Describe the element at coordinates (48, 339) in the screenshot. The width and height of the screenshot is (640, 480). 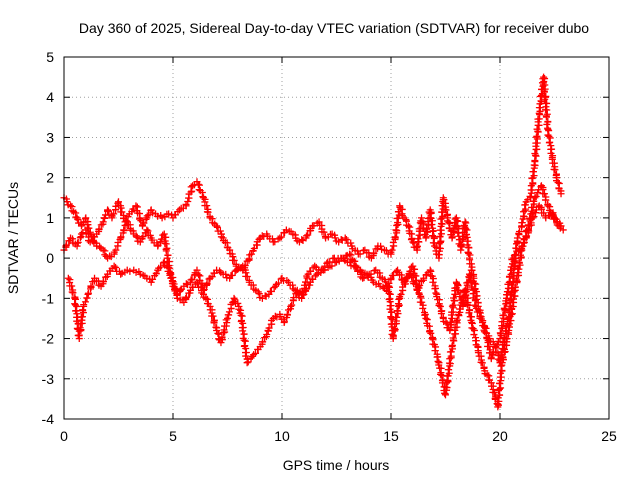
I see `y-tick-label: -2` at that location.